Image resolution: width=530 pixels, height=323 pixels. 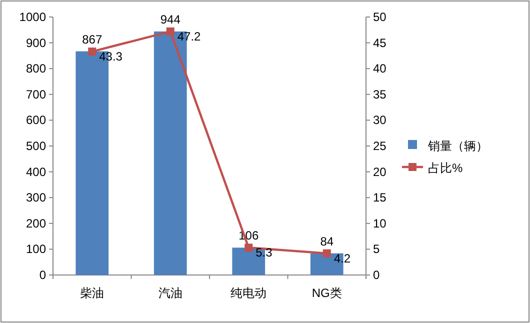 What do you see at coordinates (32, 17) in the screenshot?
I see `y-tick-label: 1000` at bounding box center [32, 17].